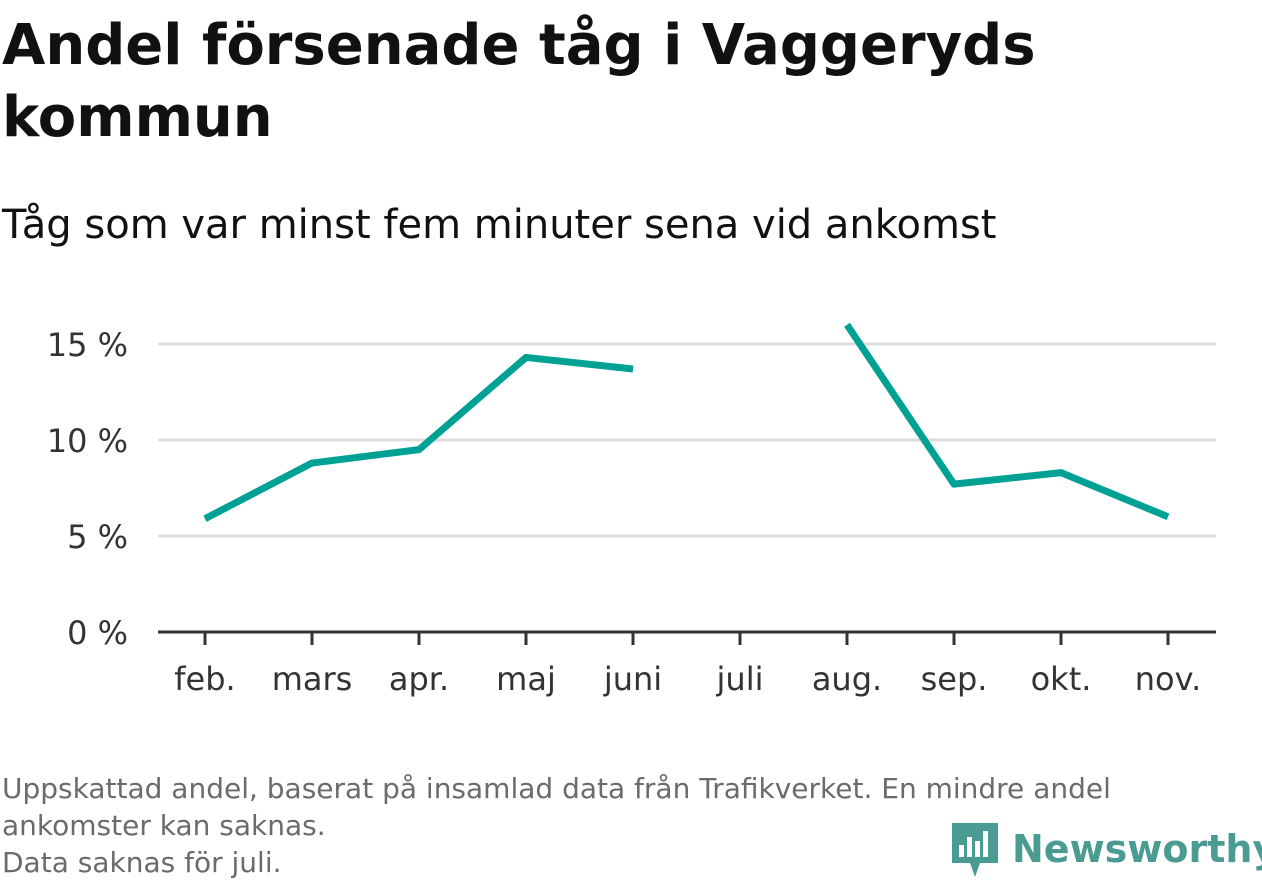 This screenshot has height=881, width=1262. What do you see at coordinates (519, 81) in the screenshot?
I see `chart-title: Andel försenade tåg i Vaggeryds kommun` at bounding box center [519, 81].